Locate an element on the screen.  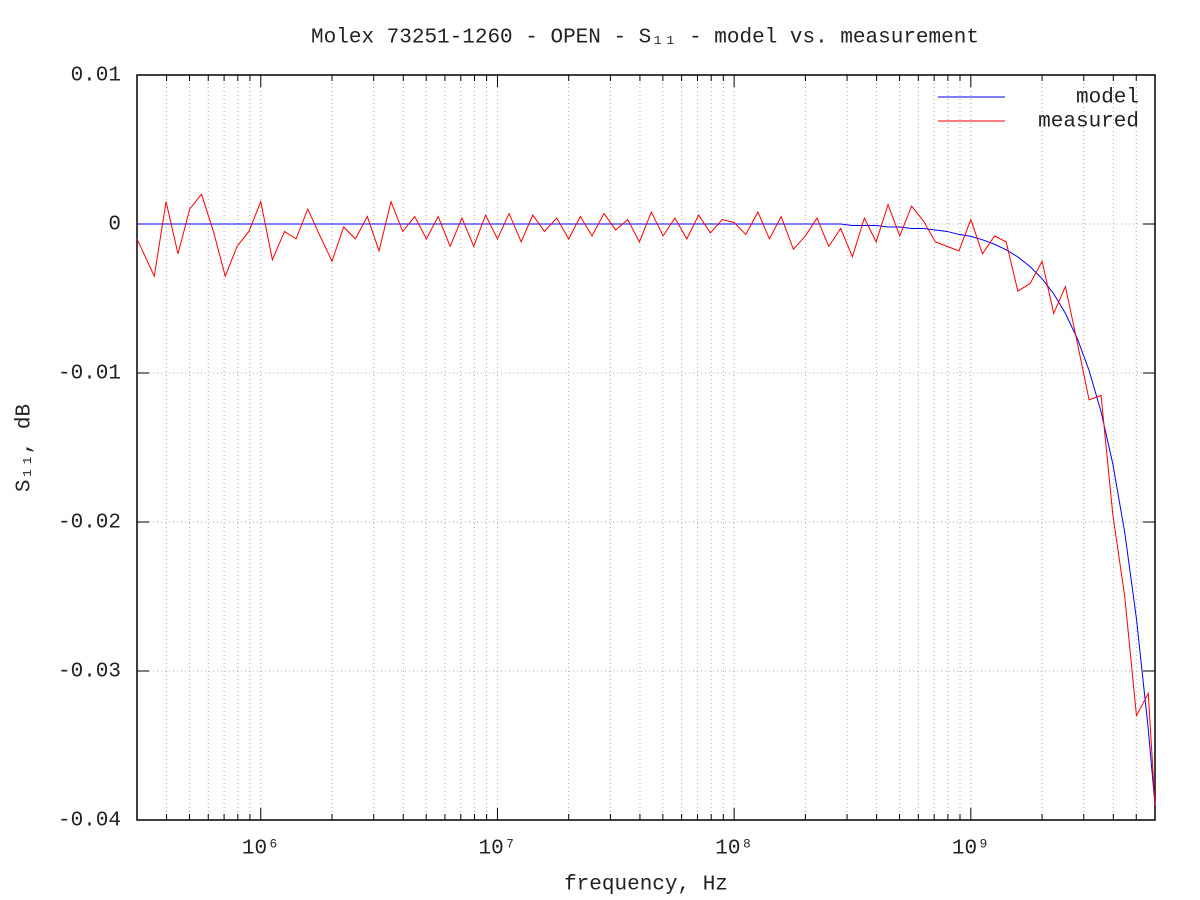
x-tick-label: 10⁹ is located at coordinates (971, 849).